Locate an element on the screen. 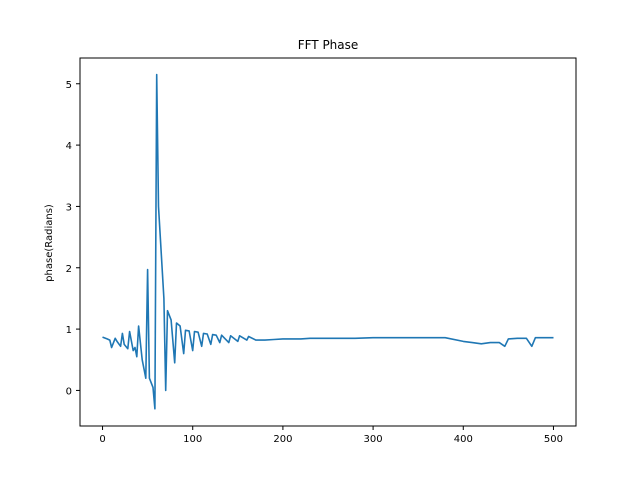 The image size is (640, 478). x-tick-label: 300 is located at coordinates (373, 439).